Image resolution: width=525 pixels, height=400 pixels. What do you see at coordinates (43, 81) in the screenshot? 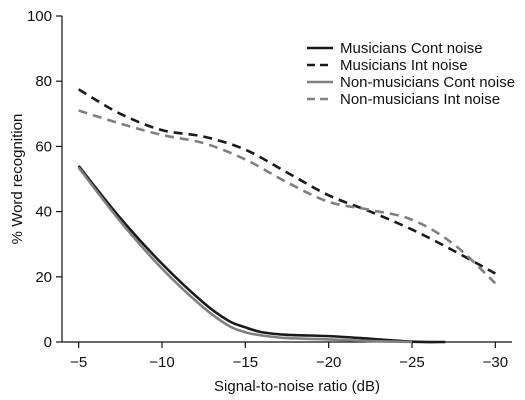
I see `y-tick-label: 80` at bounding box center [43, 81].